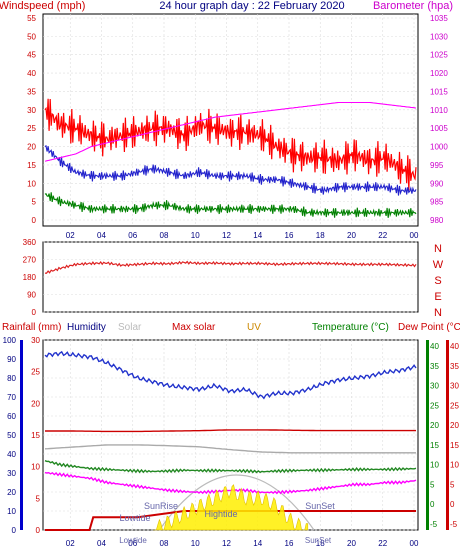  I want to click on tide-annotation: Hightide, so click(220, 514).